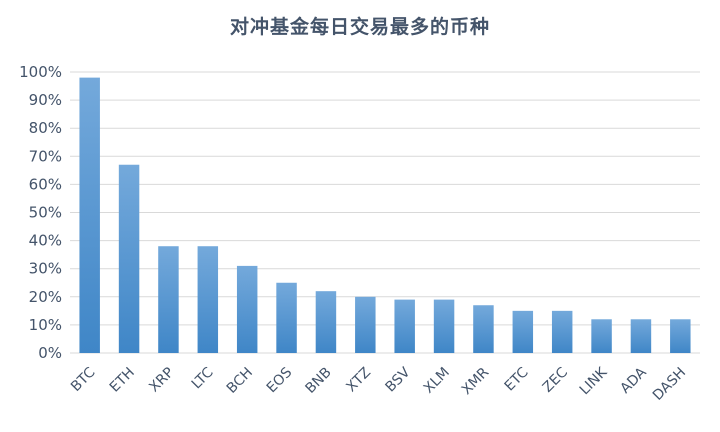 This screenshot has height=432, width=720. I want to click on bar-eos, so click(286, 317).